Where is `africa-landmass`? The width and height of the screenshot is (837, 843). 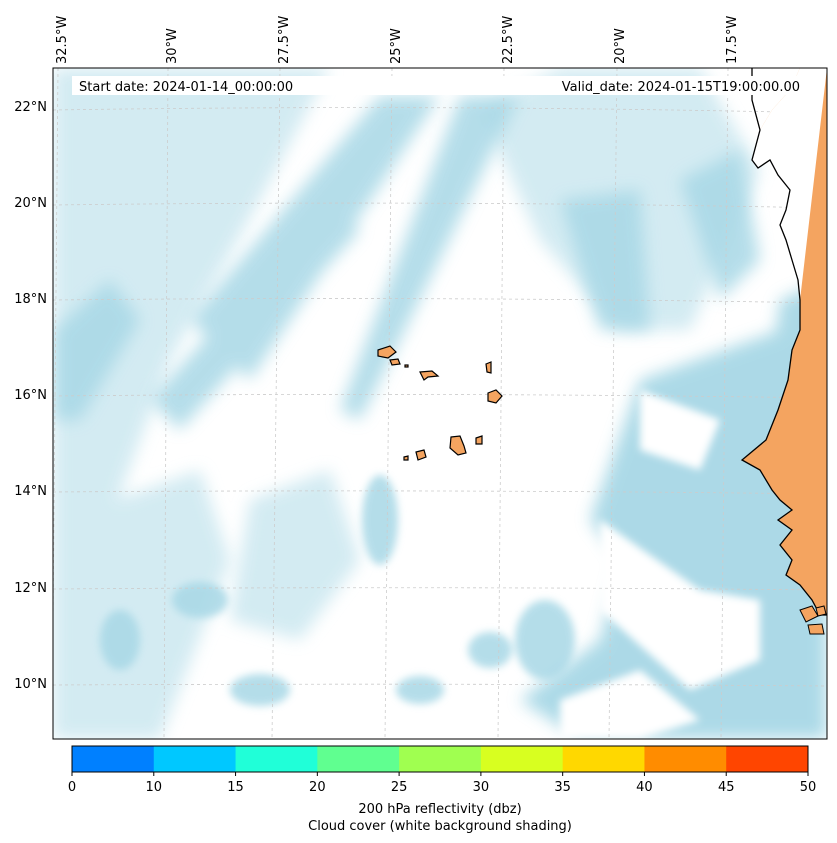
africa-landmass is located at coordinates (783, 351).